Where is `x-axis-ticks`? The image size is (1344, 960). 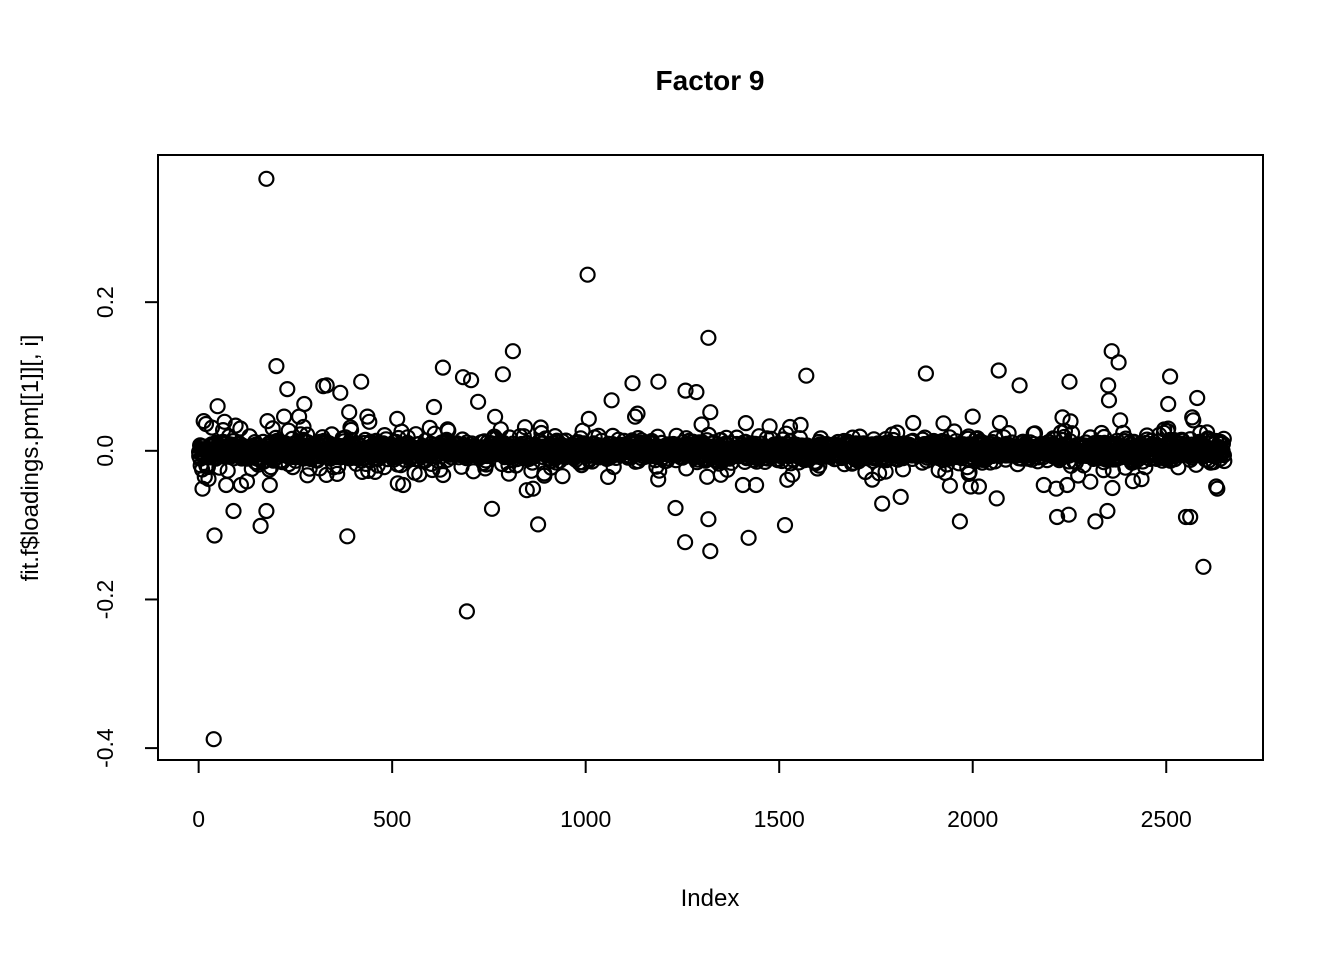 x-axis-ticks is located at coordinates (682, 766).